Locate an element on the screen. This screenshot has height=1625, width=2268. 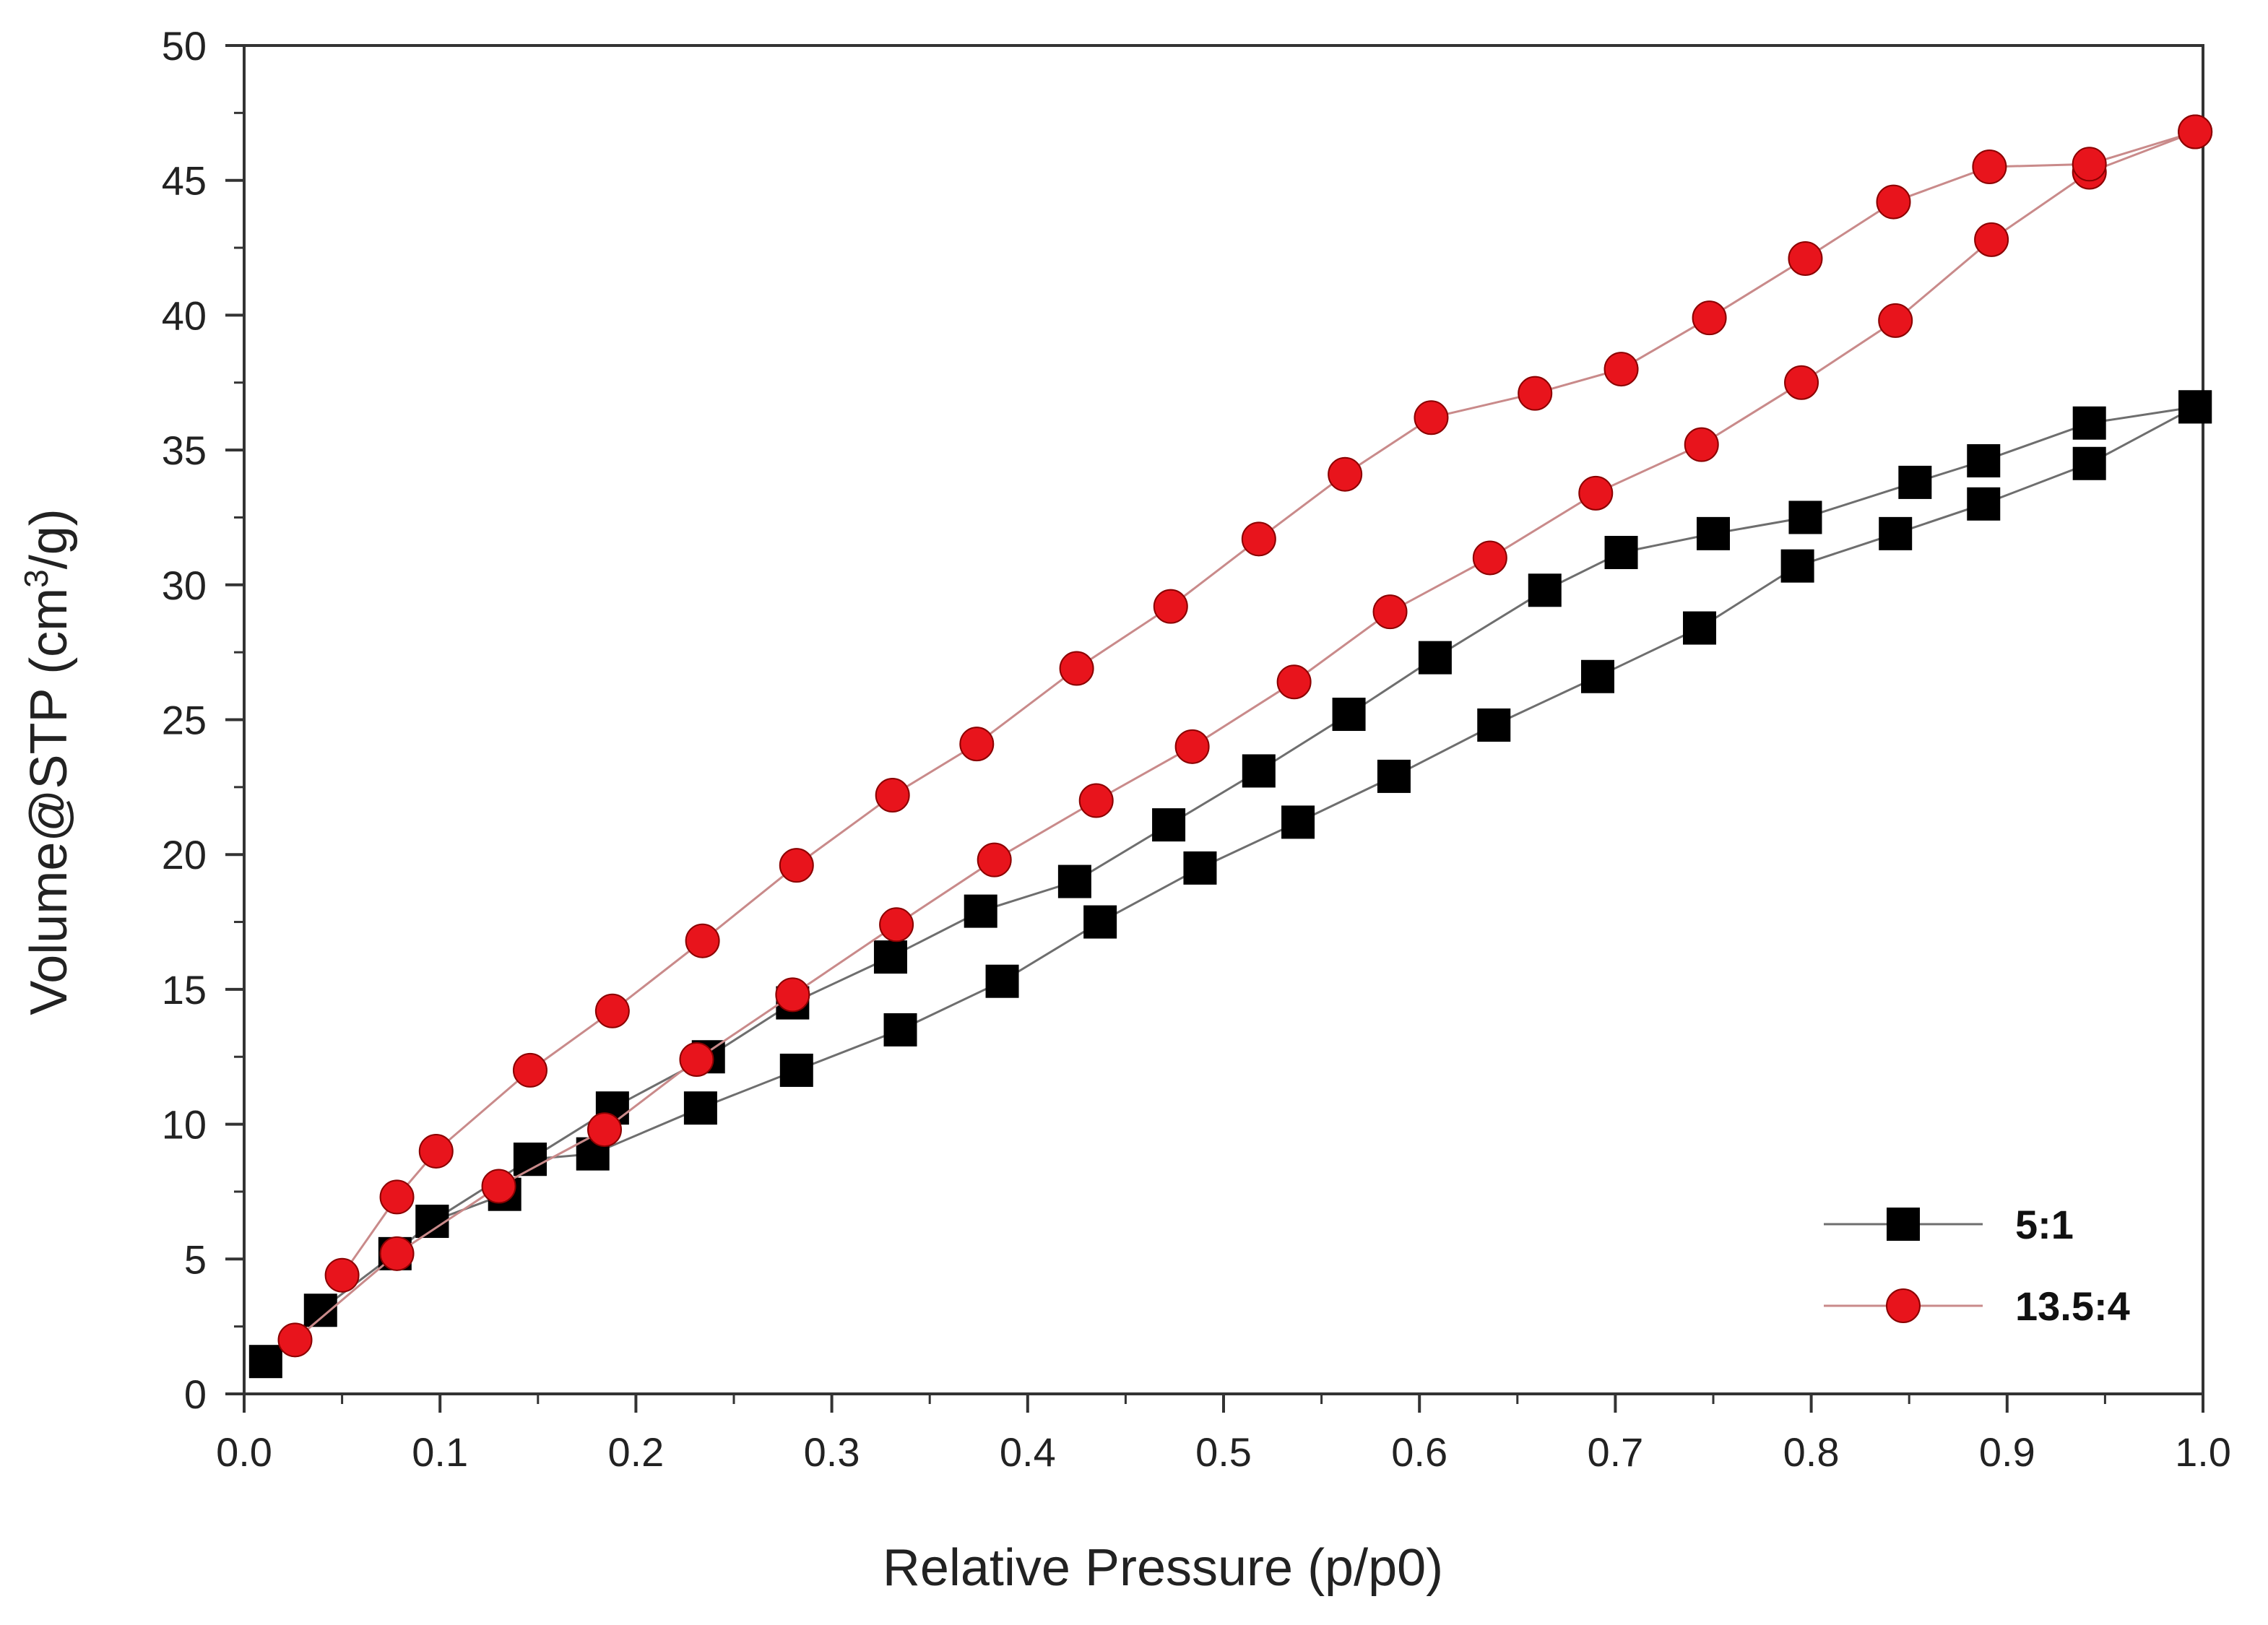
y-tick-label: 5 is located at coordinates (195, 1259).